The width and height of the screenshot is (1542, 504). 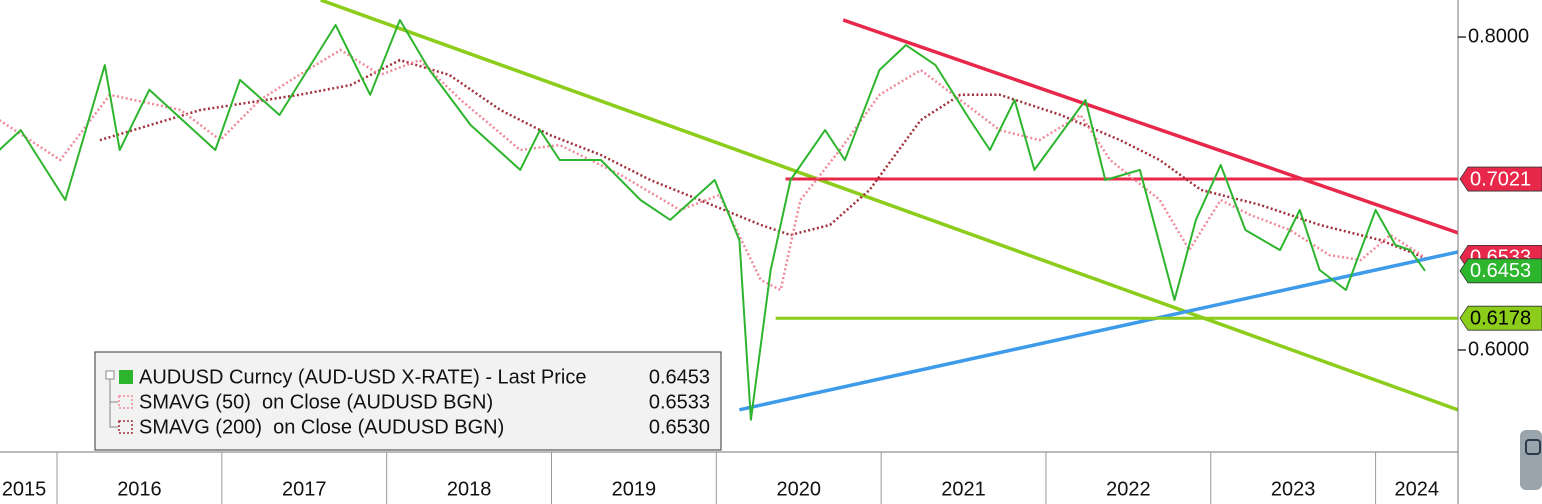 I want to click on x-tick-label: 2017, so click(x=304, y=489).